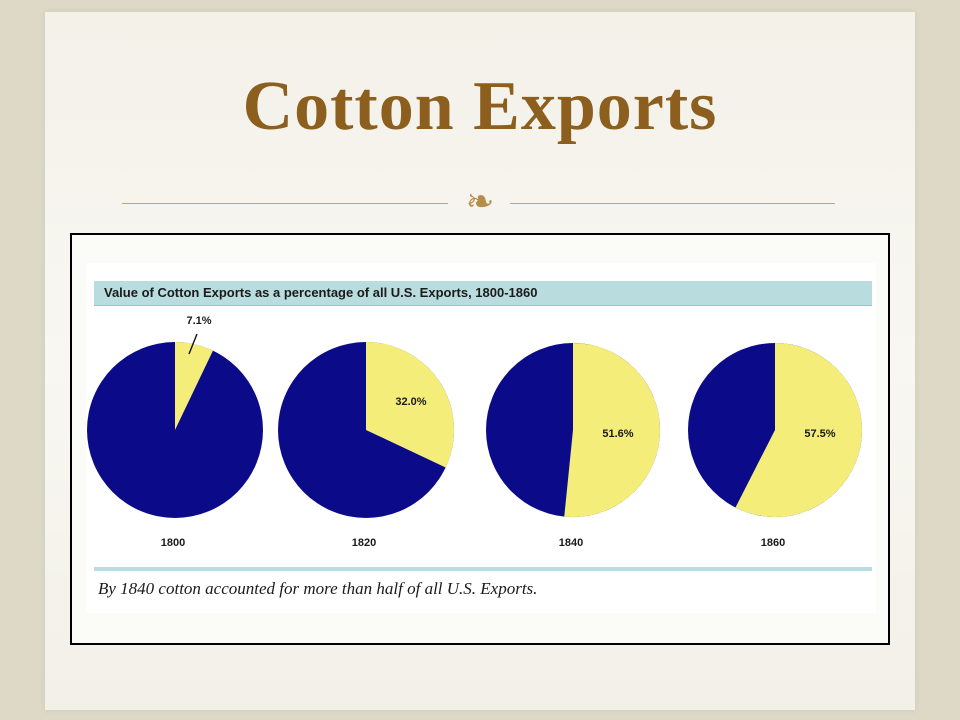  Describe the element at coordinates (483, 569) in the screenshot. I see `caption-divider` at that location.